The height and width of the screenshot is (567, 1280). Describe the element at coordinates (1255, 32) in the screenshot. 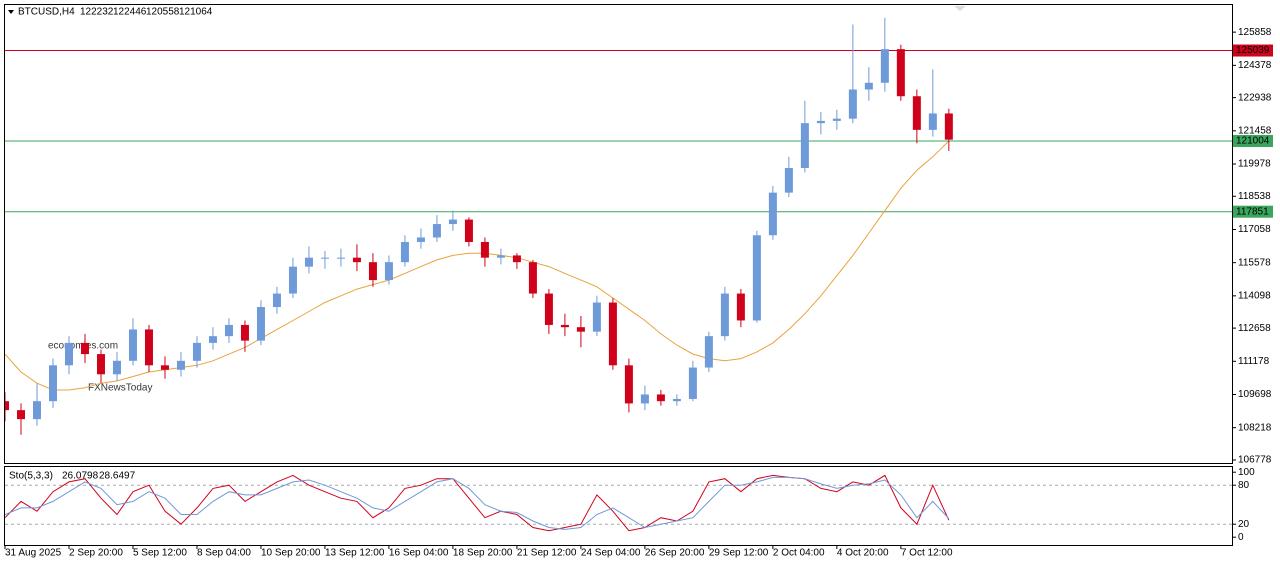

I see `y-tick-label: 125858` at that location.